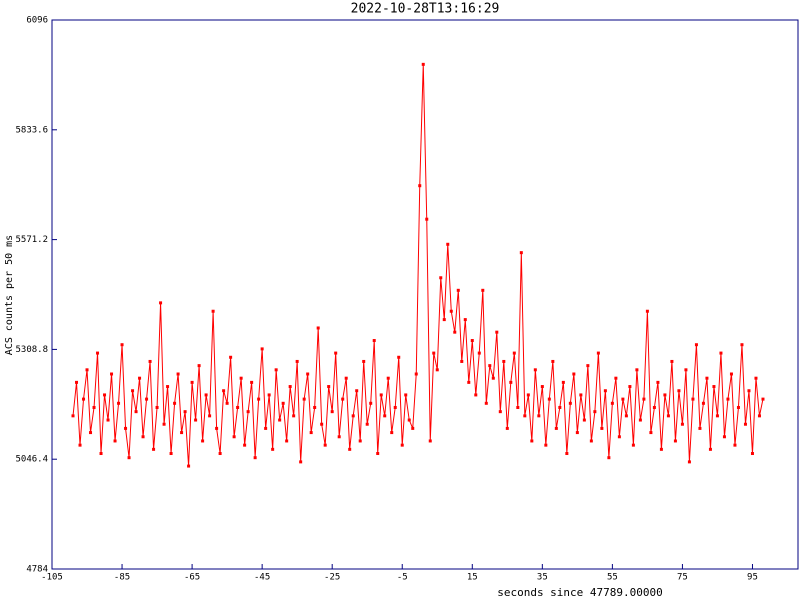 The image size is (800, 600). Describe the element at coordinates (192, 578) in the screenshot. I see `x-tick-label: -65` at that location.